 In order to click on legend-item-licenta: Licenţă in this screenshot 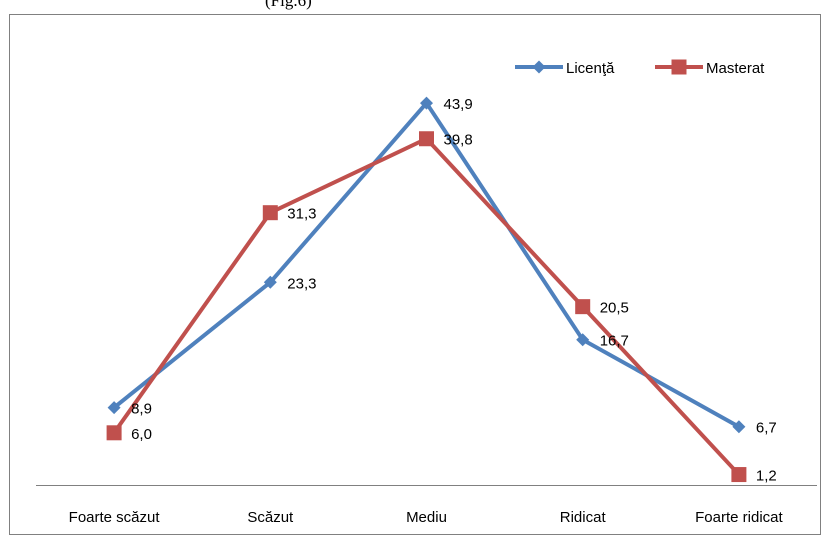, I will do `click(565, 68)`.